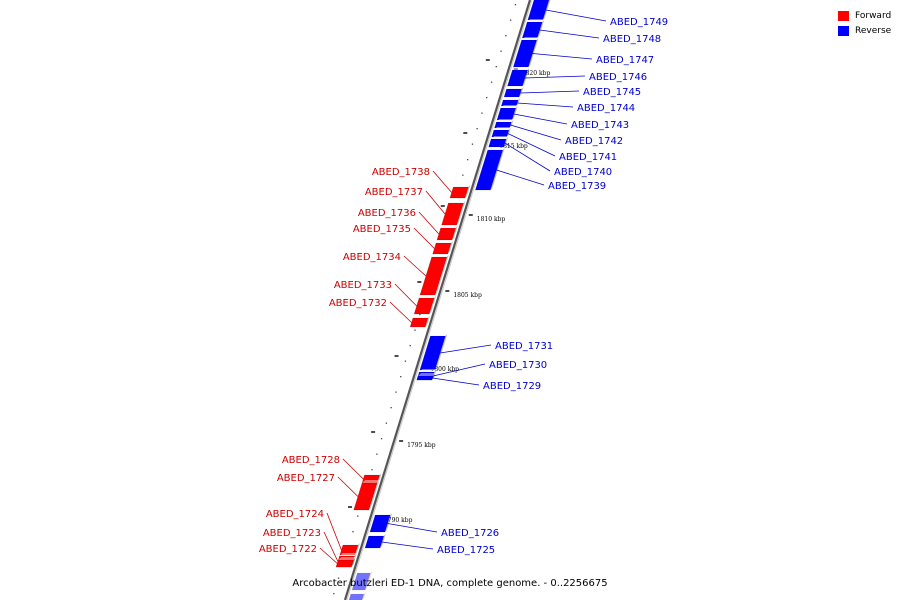 This screenshot has width=900, height=600. What do you see at coordinates (612, 92) in the screenshot?
I see `gene-label: ABED_1745` at bounding box center [612, 92].